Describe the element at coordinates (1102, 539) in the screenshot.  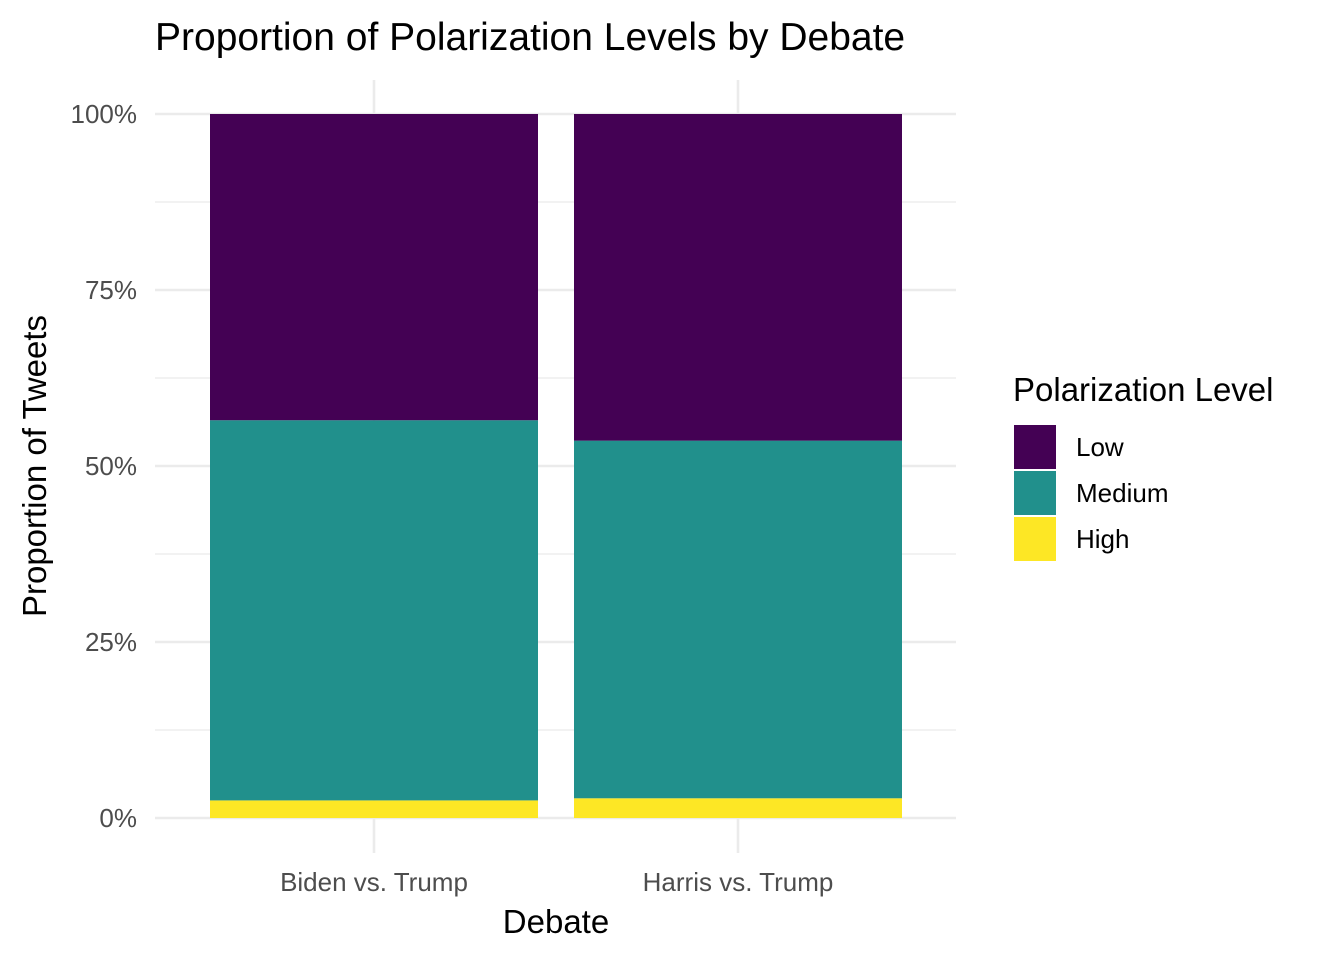
I see `legend-label-high: High` at that location.